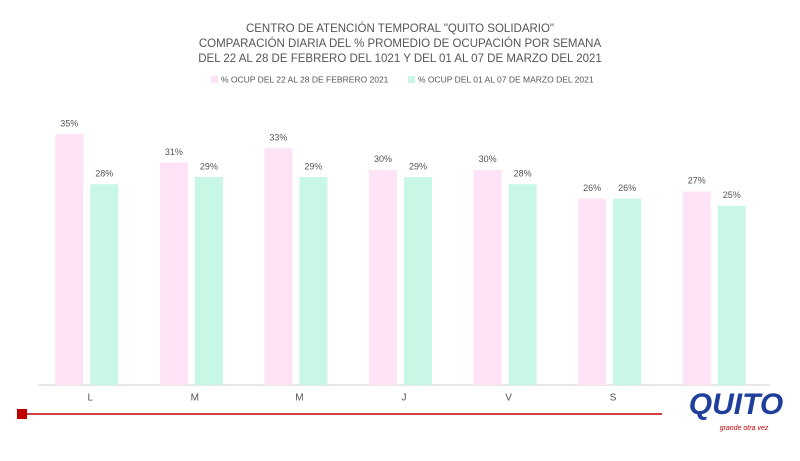 This screenshot has height=461, width=800. I want to click on data-label: 35%, so click(69, 123).